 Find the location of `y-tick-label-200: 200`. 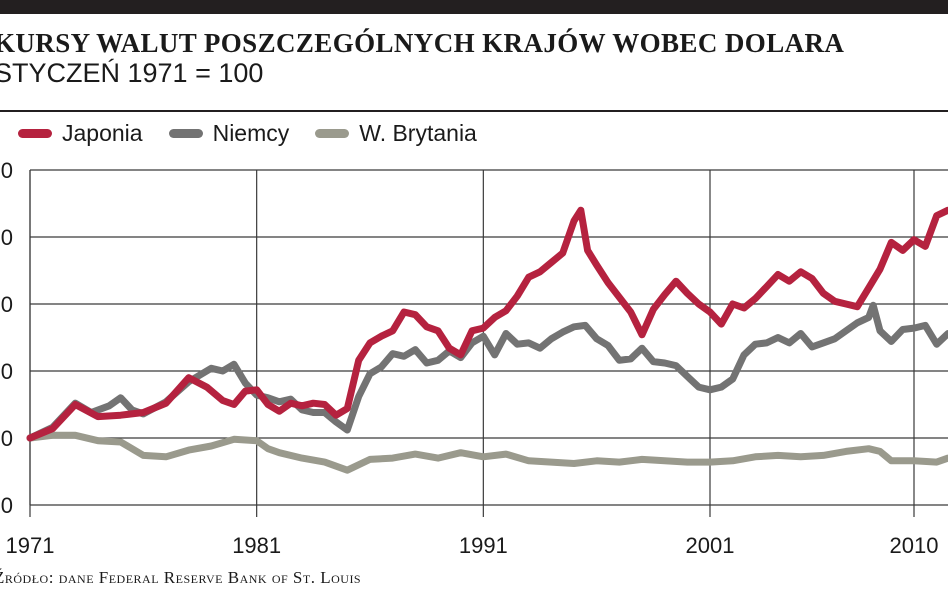

y-tick-label-200: 200 is located at coordinates (6, 304).